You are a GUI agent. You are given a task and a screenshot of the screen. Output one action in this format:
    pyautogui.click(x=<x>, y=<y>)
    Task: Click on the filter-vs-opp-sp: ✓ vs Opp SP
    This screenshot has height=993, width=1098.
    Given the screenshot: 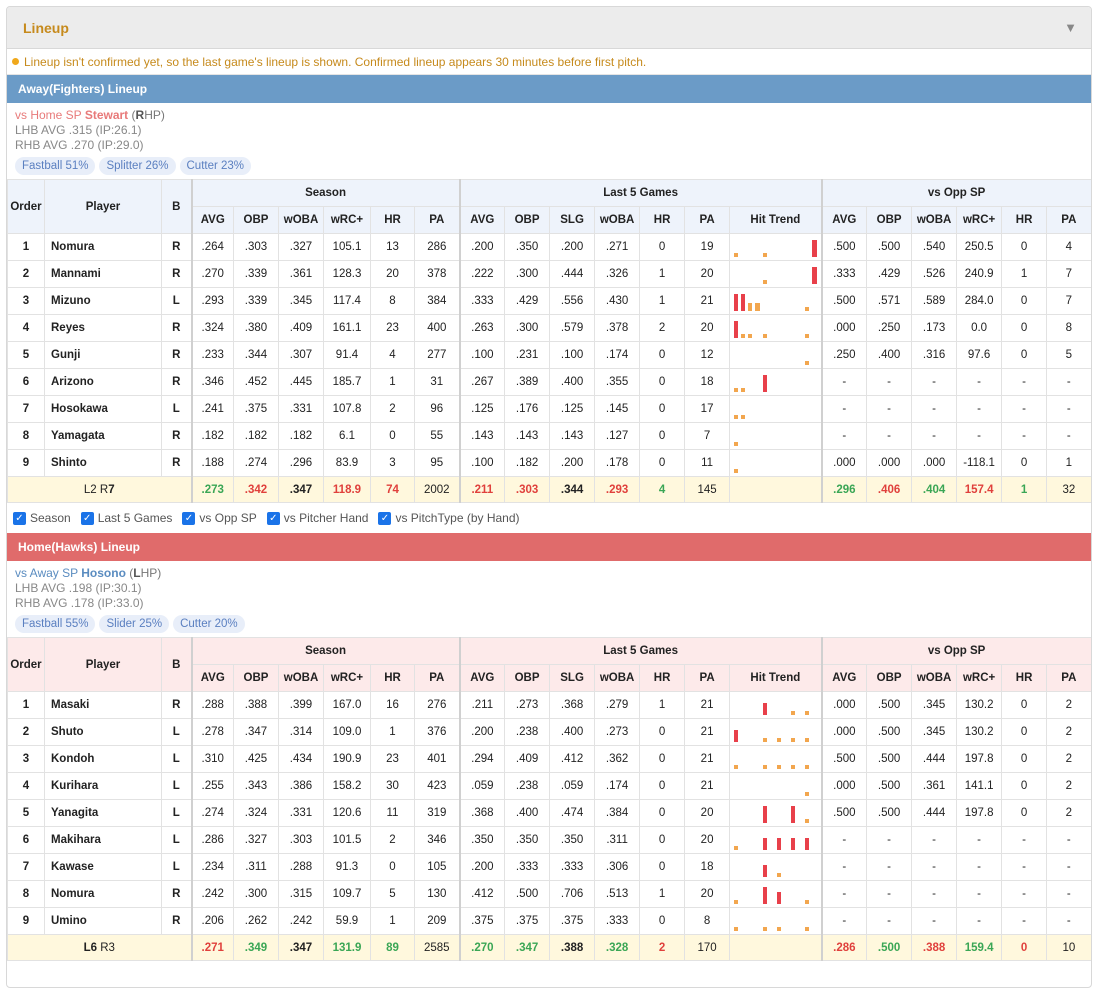 What is the action you would take?
    pyautogui.click(x=219, y=518)
    